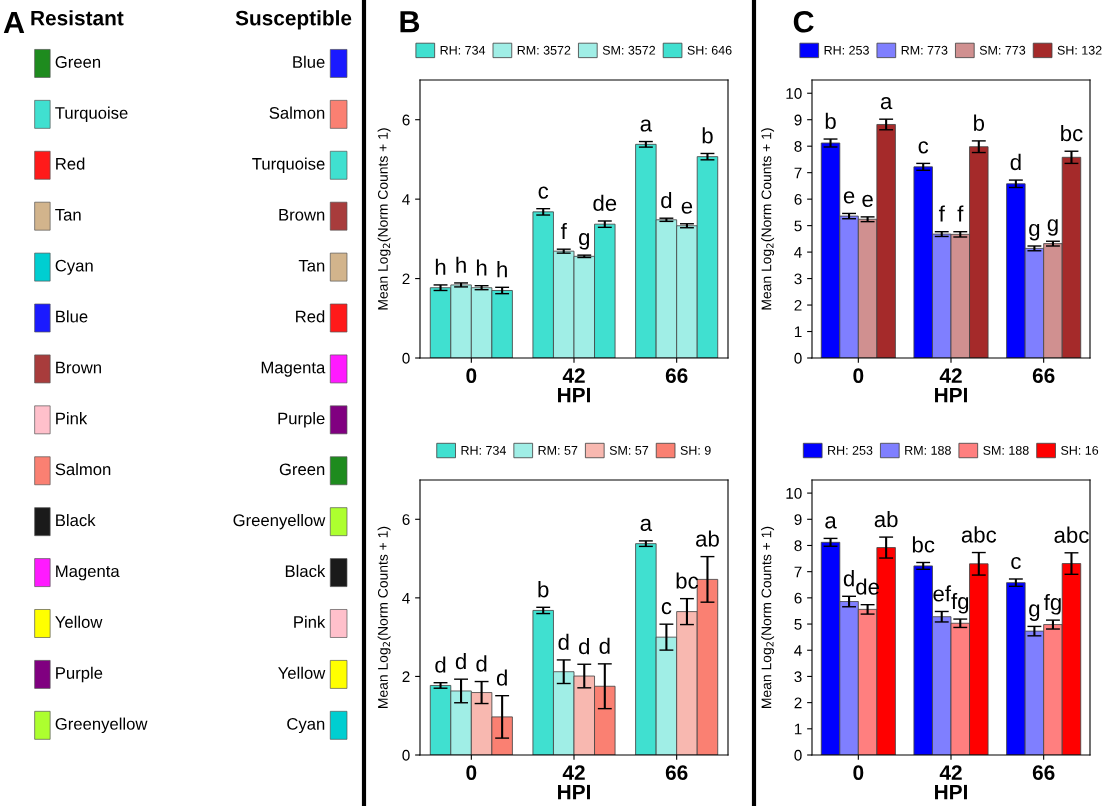 This screenshot has height=806, width=1105. Describe the element at coordinates (543, 192) in the screenshot. I see `data-label: c` at that location.